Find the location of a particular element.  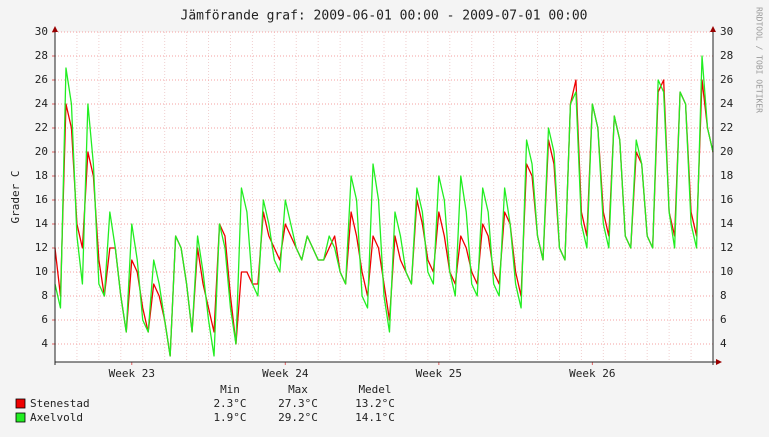

y-tick-label-right: 16 is located at coordinates (726, 199).